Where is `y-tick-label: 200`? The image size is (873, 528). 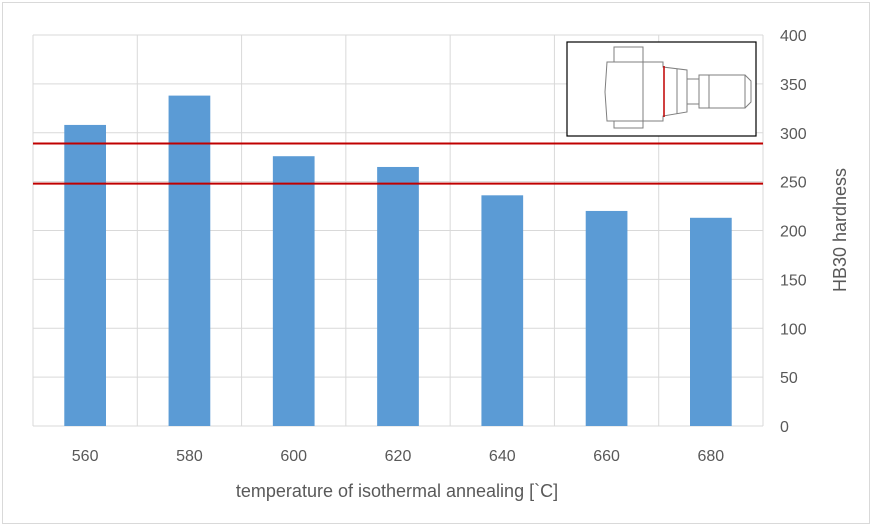
y-tick-label: 200 is located at coordinates (793, 232).